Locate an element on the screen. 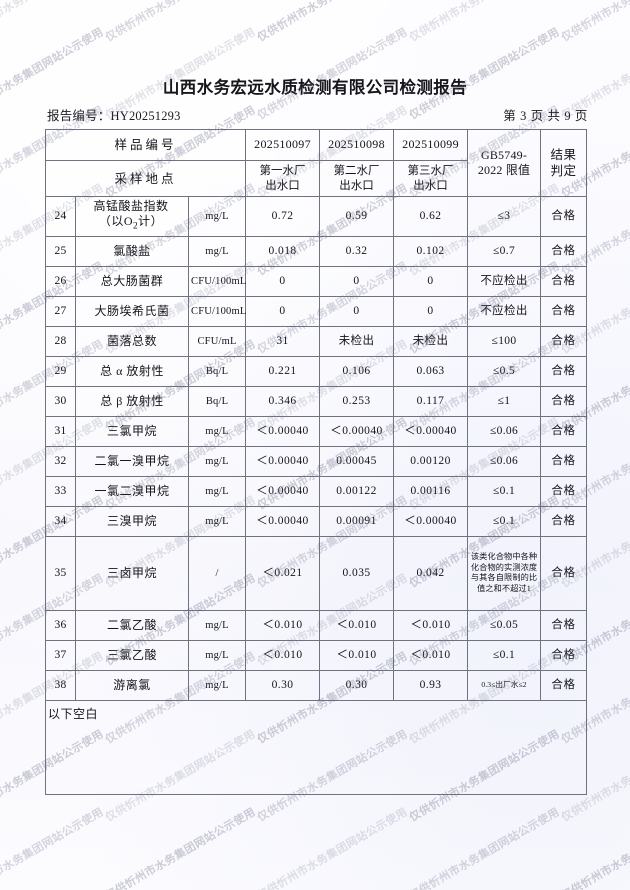  row-item-name: 三氯乙酸 is located at coordinates (132, 655).